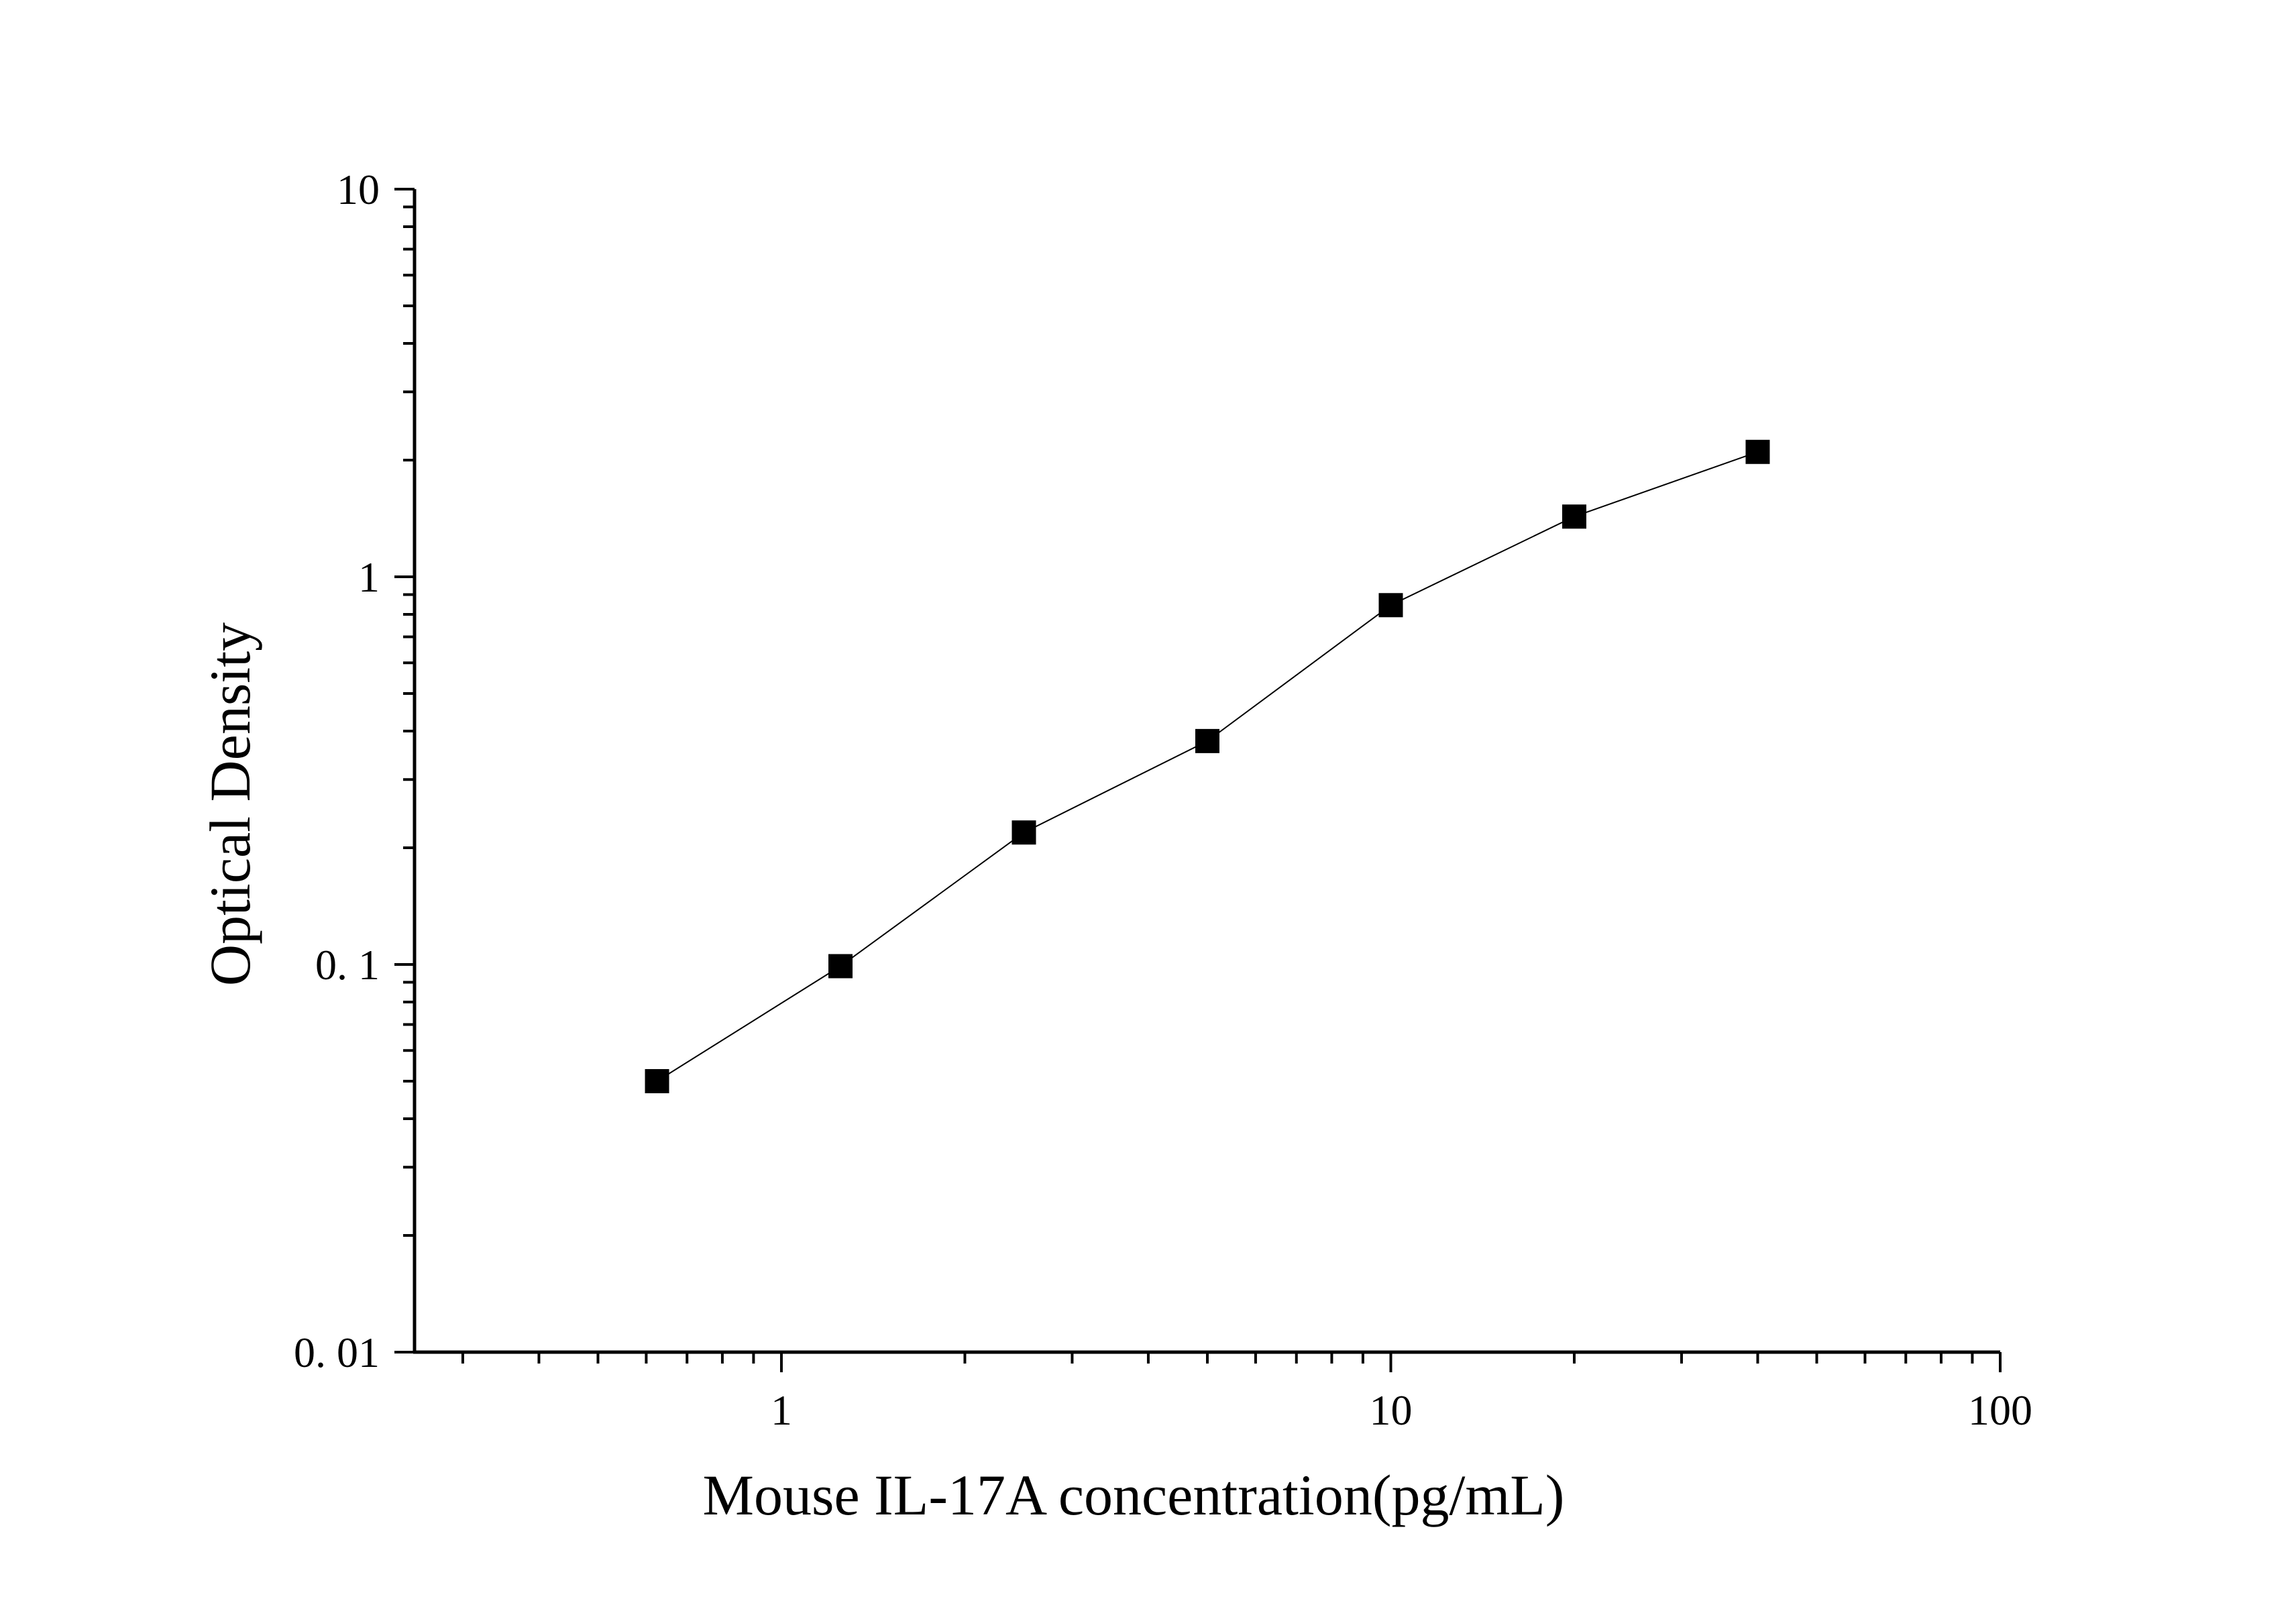 Image resolution: width=2296 pixels, height=1607 pixels. Describe the element at coordinates (1134, 1495) in the screenshot. I see `x-axis-title: Mouse IL-17A concentration(pg/mL)` at that location.